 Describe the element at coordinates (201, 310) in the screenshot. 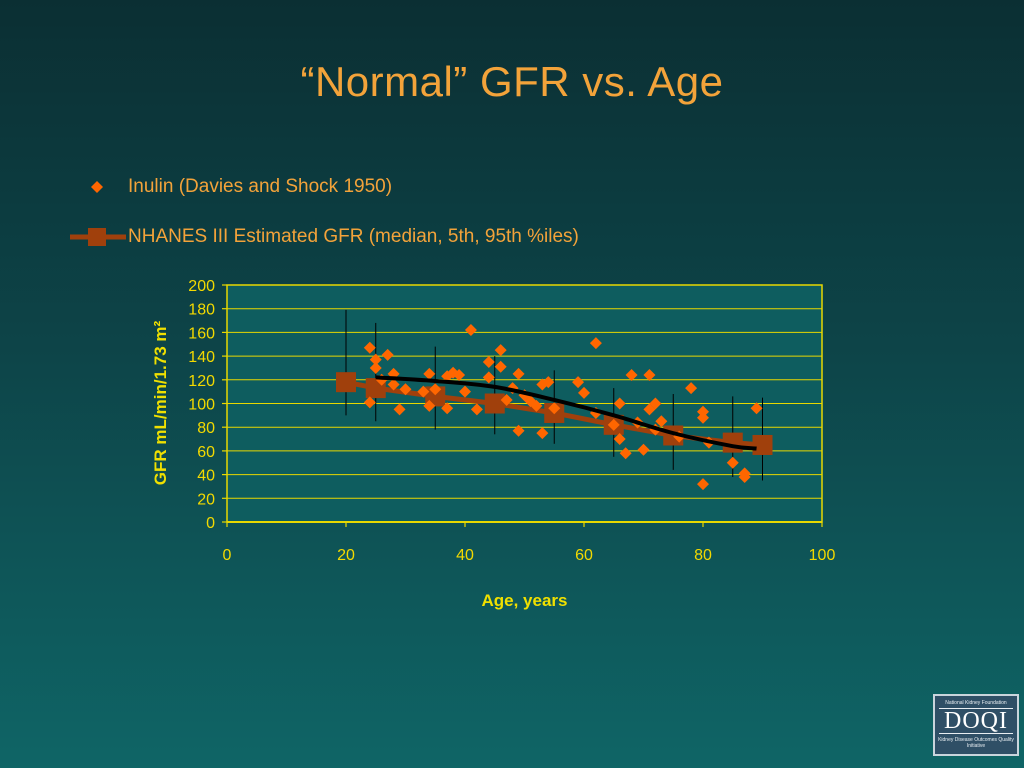

I see `y-tick-label: 180` at that location.